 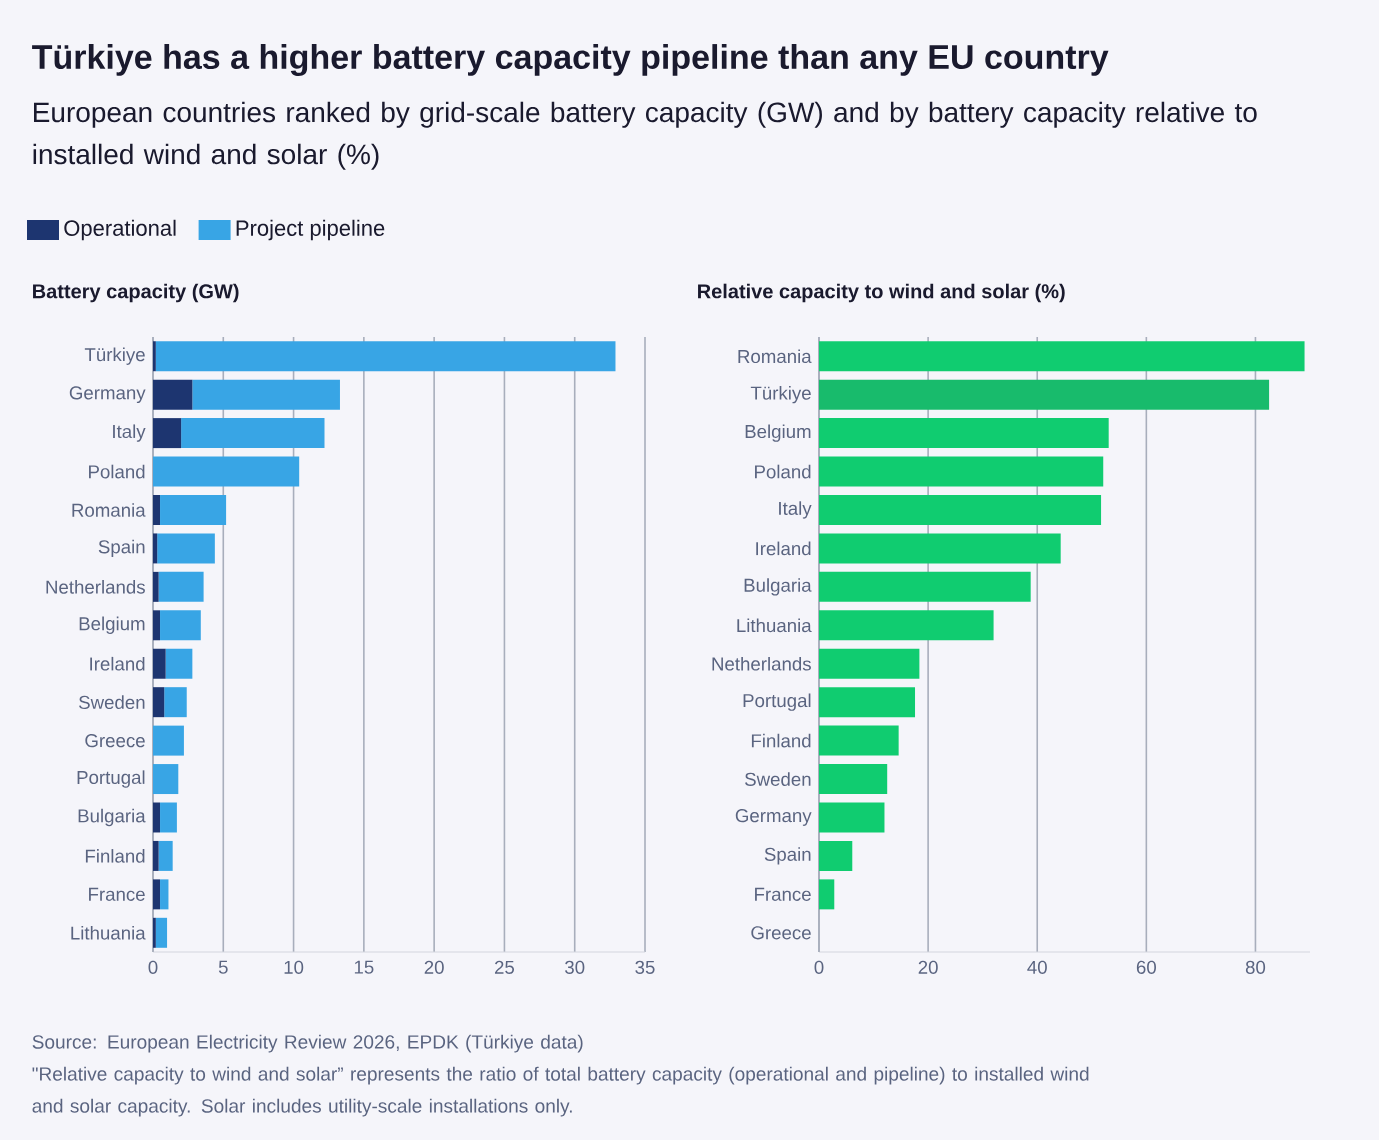 I want to click on x-tick-label: 5, so click(x=223, y=967).